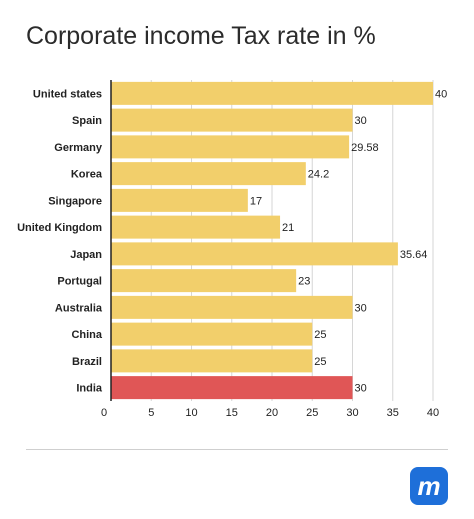 This screenshot has width=474, height=519. Describe the element at coordinates (204, 281) in the screenshot. I see `bar-portugal` at that location.